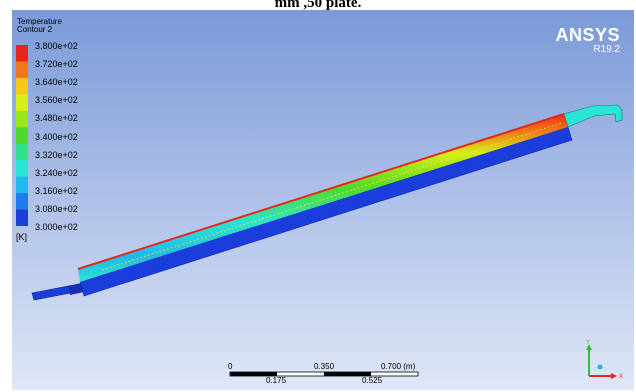 Image resolution: width=636 pixels, height=392 pixels. I want to click on legend-variable: Temperature, so click(39, 21).